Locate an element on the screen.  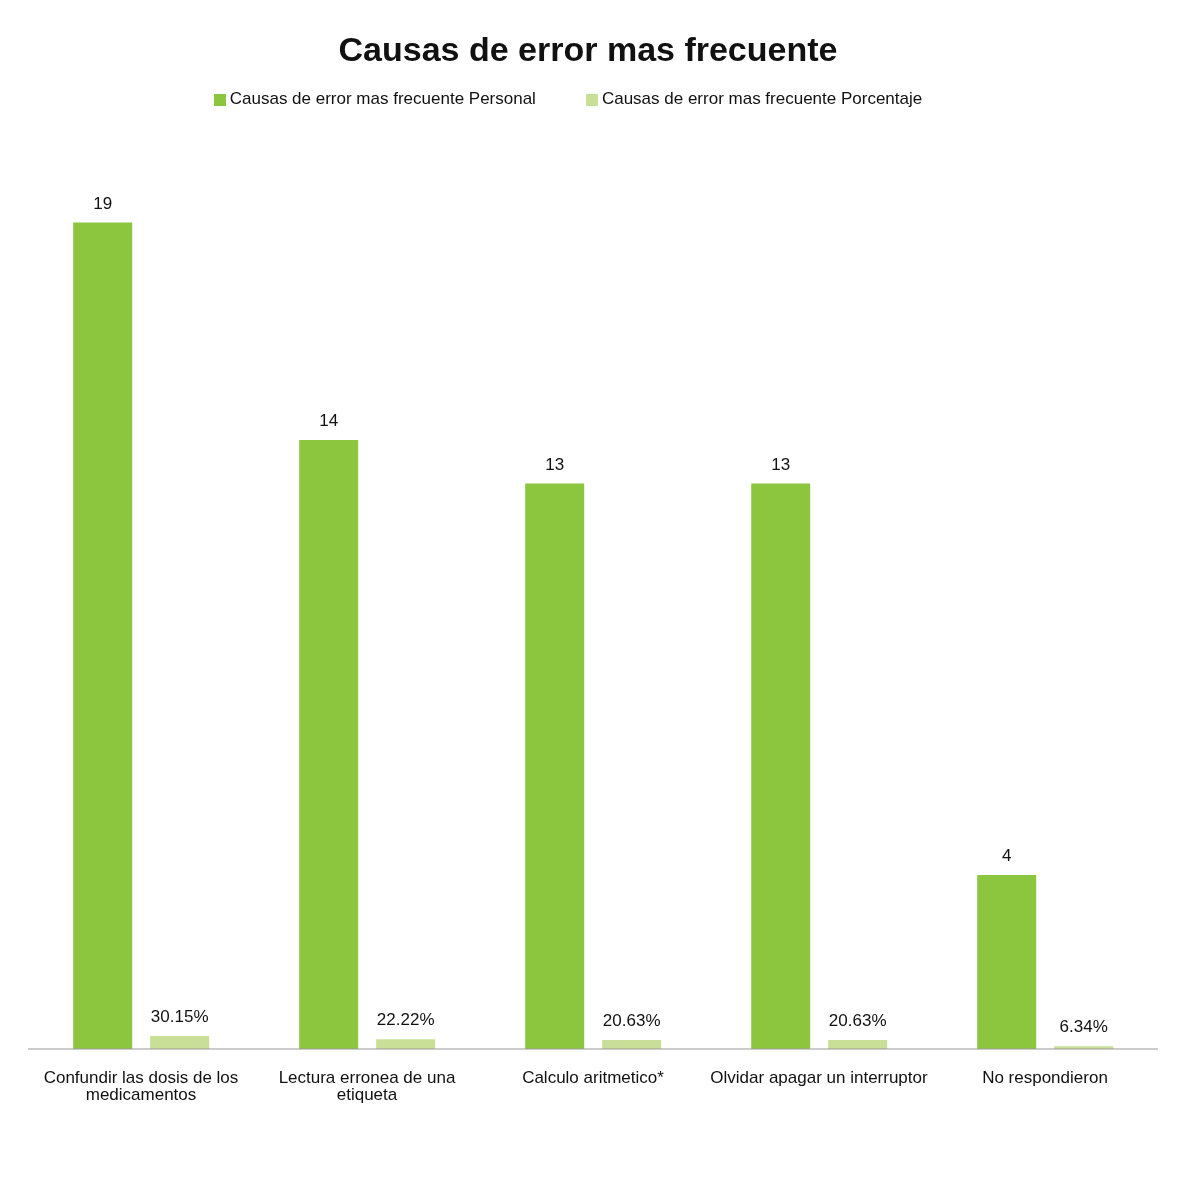
legend-label: Causas de error mas frecuente Personal is located at coordinates (382, 98).